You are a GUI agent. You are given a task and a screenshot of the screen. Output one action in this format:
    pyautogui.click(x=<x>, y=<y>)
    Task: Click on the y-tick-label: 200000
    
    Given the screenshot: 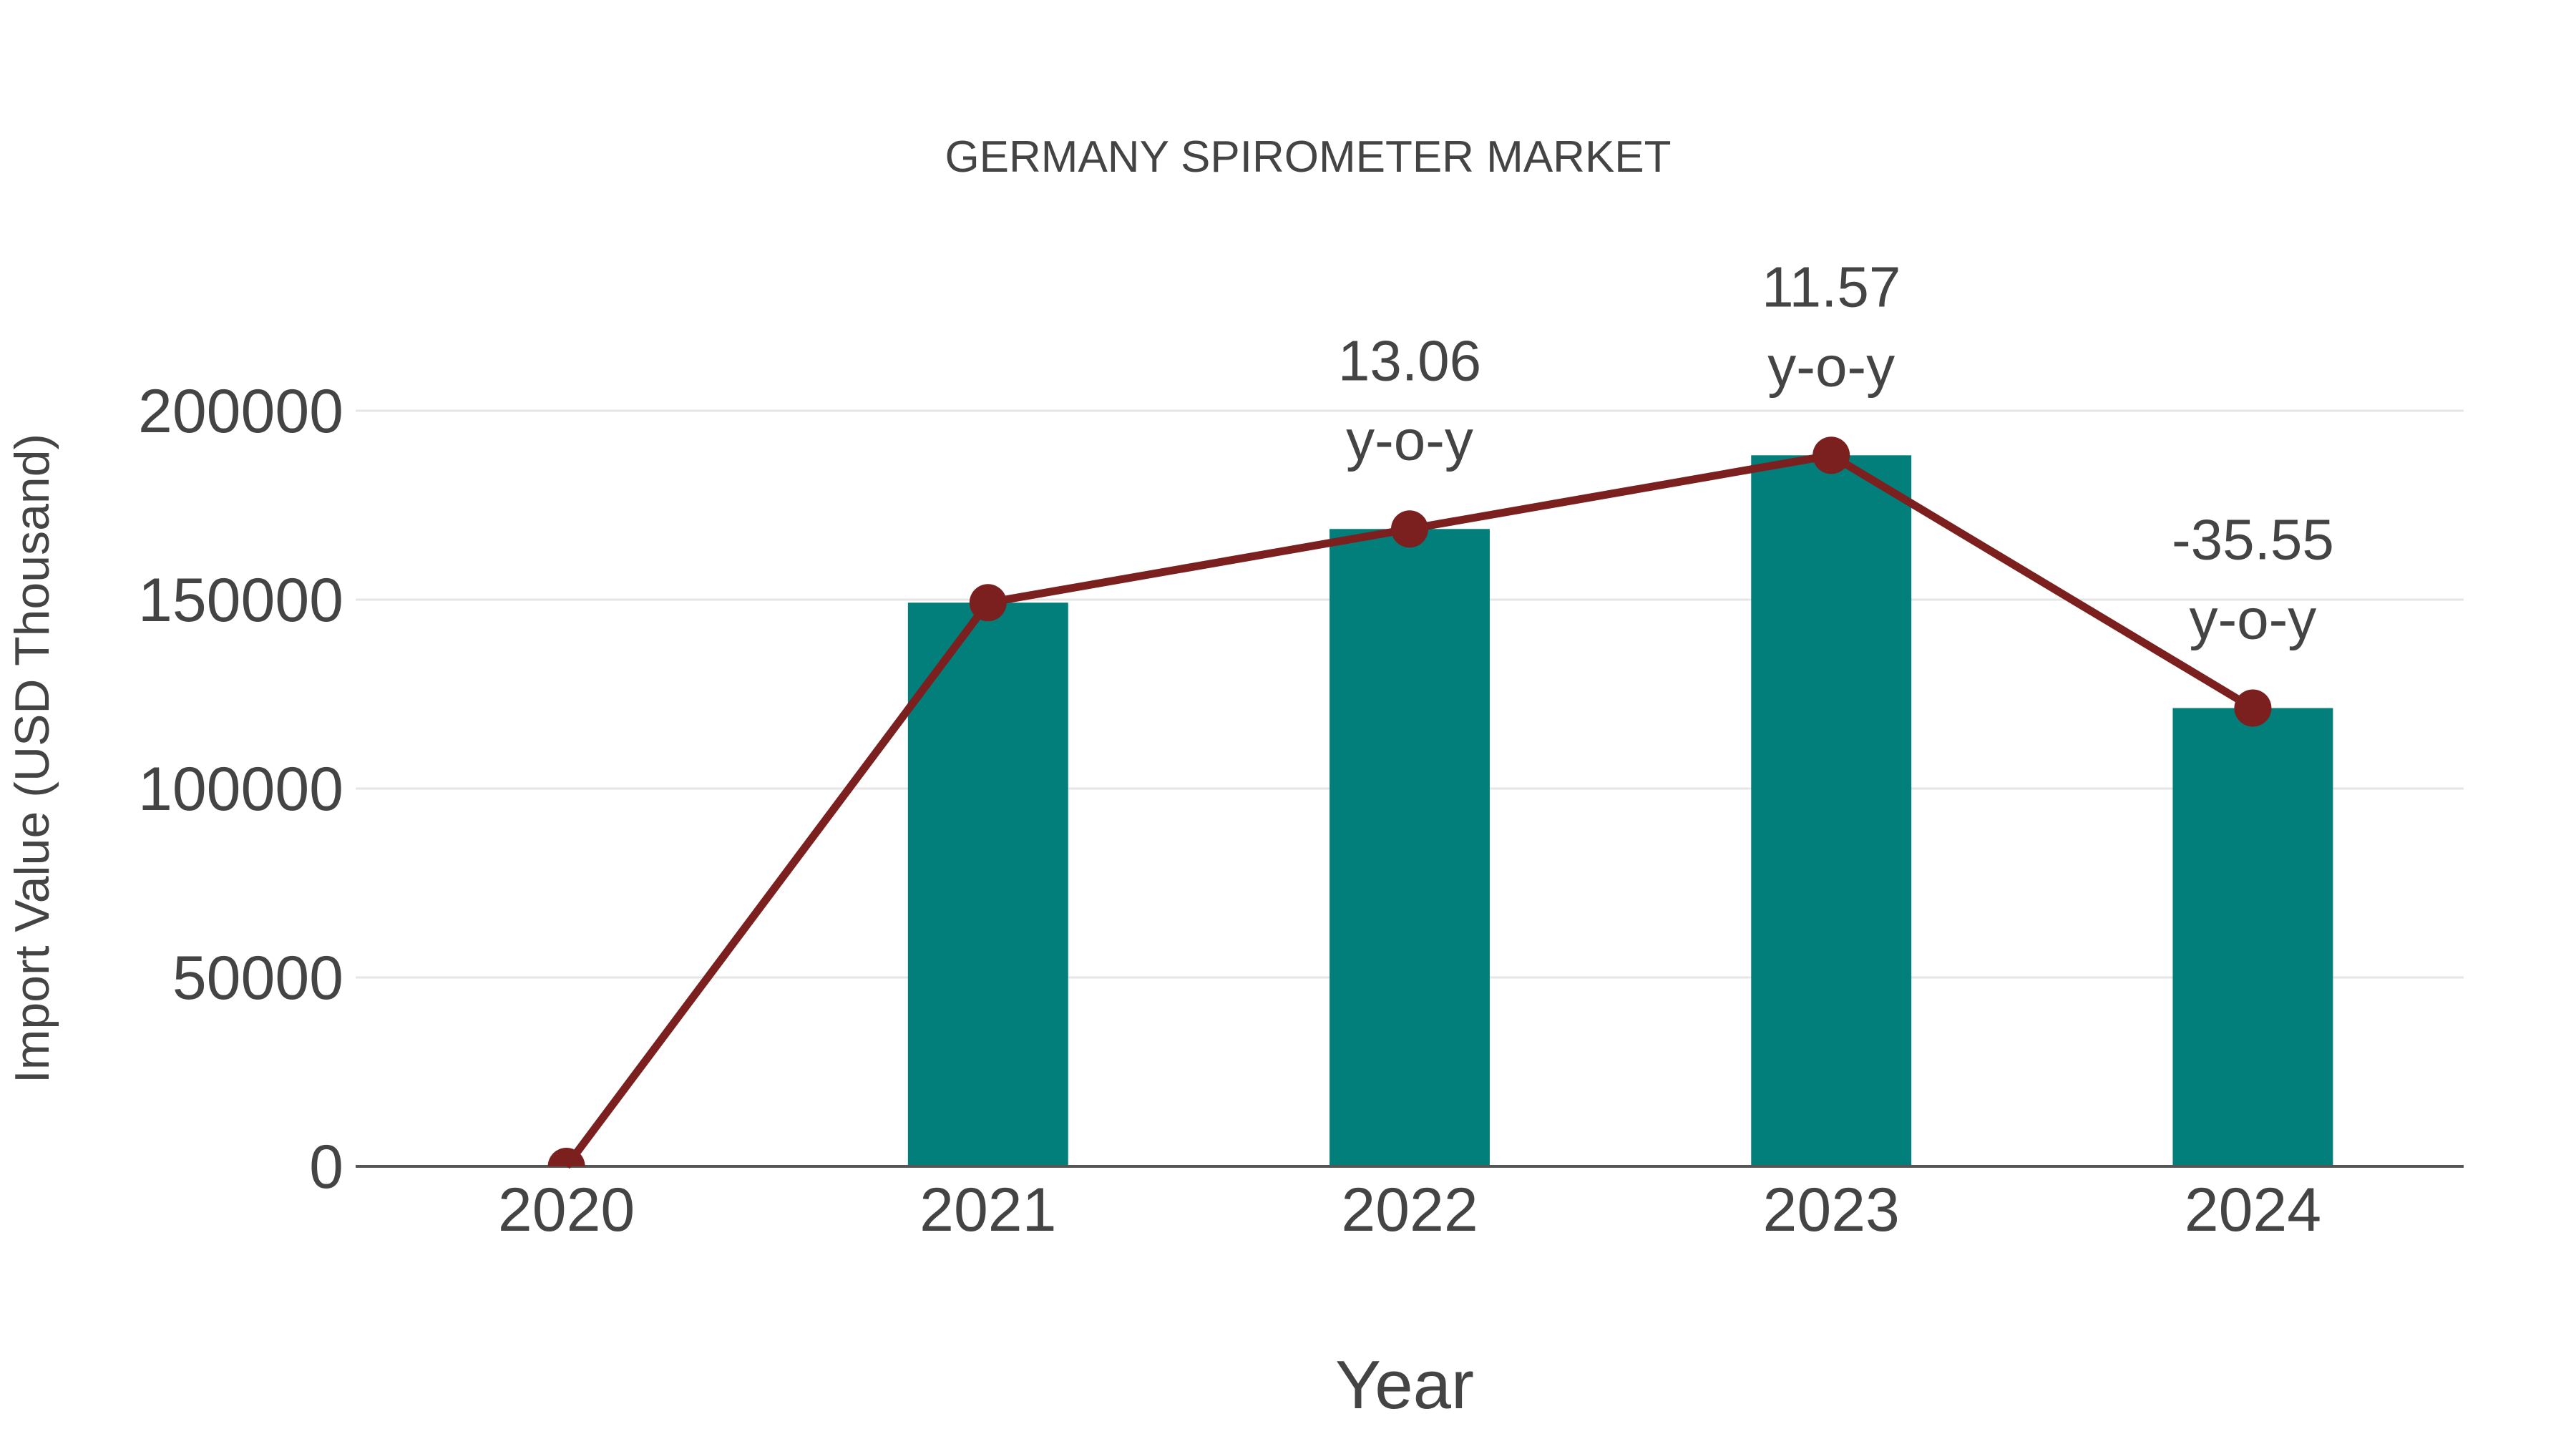 What is the action you would take?
    pyautogui.click(x=240, y=411)
    